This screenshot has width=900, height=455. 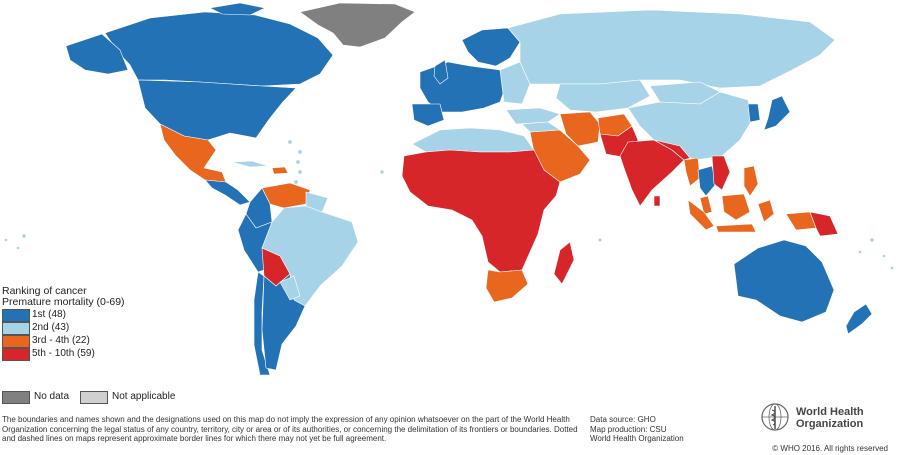 I want to click on sub-saharan-africa, so click(x=481, y=211).